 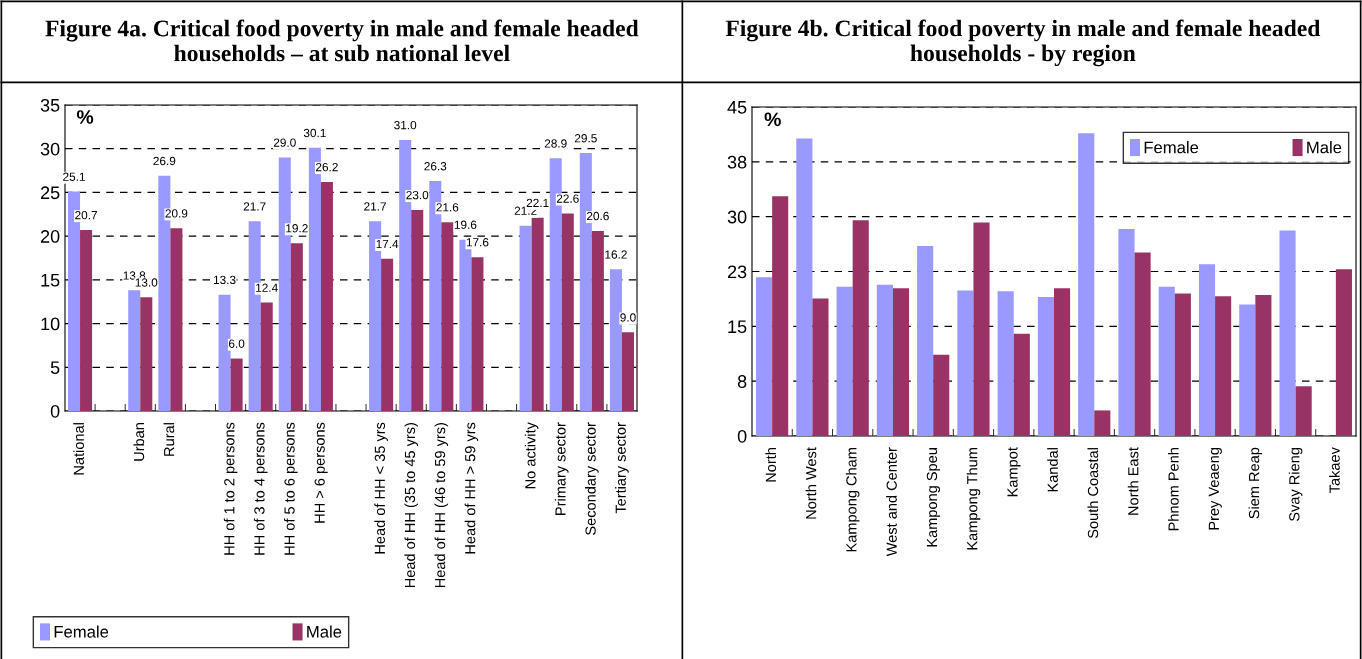 I want to click on x-tick-label: Urban, so click(x=139, y=442).